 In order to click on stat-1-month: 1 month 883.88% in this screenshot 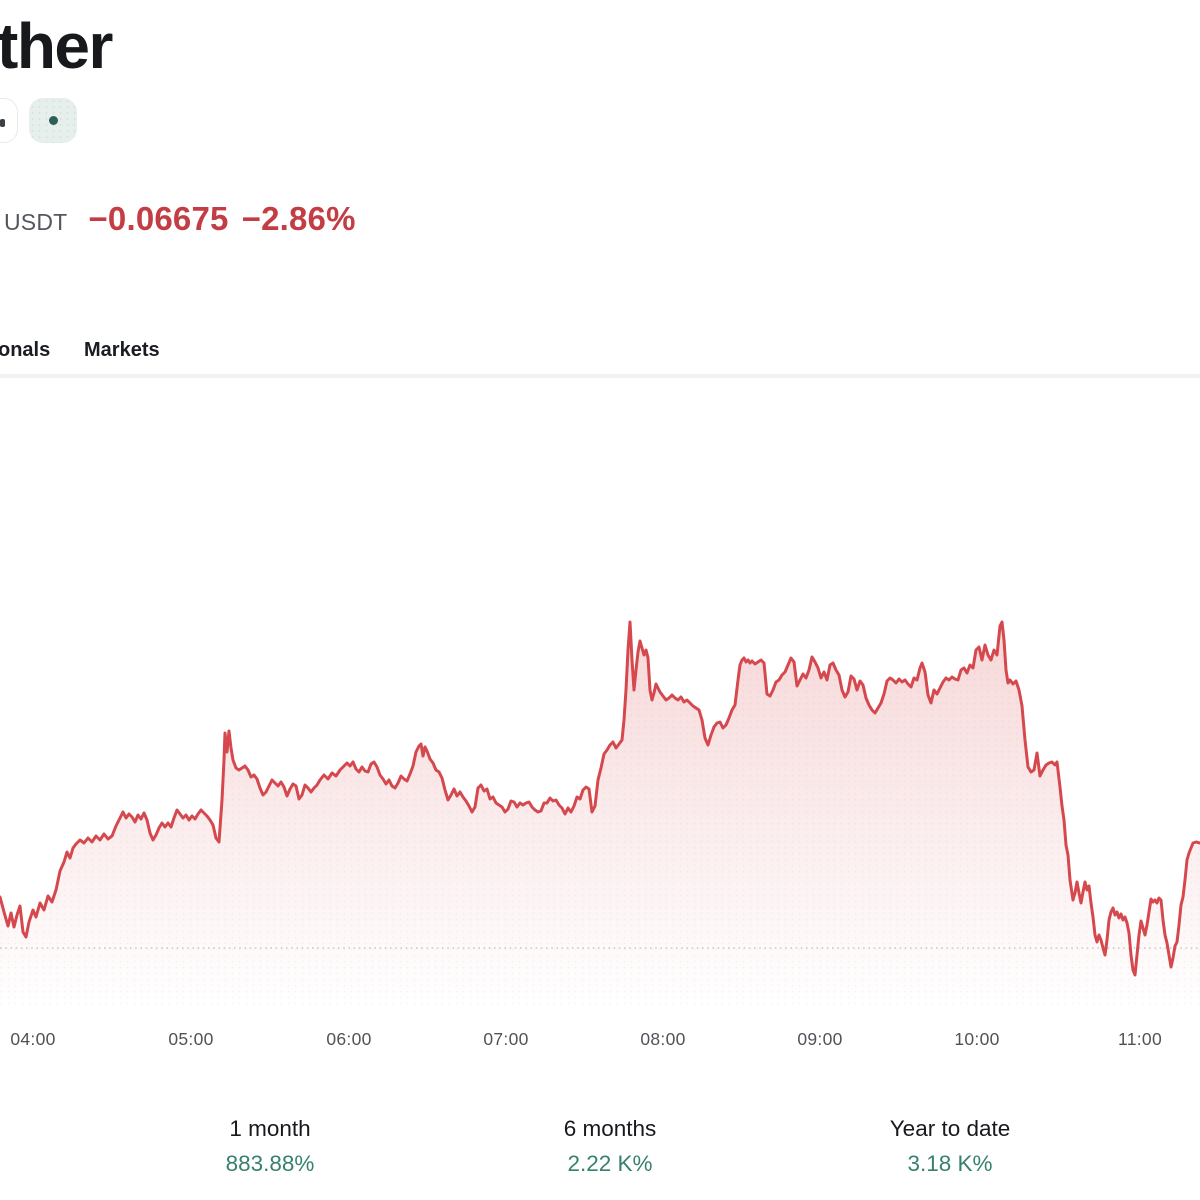, I will do `click(270, 1146)`.